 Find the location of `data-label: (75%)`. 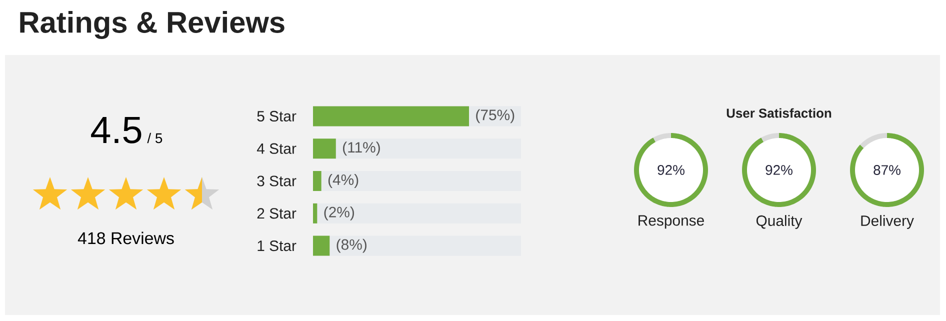

data-label: (75%) is located at coordinates (495, 116).